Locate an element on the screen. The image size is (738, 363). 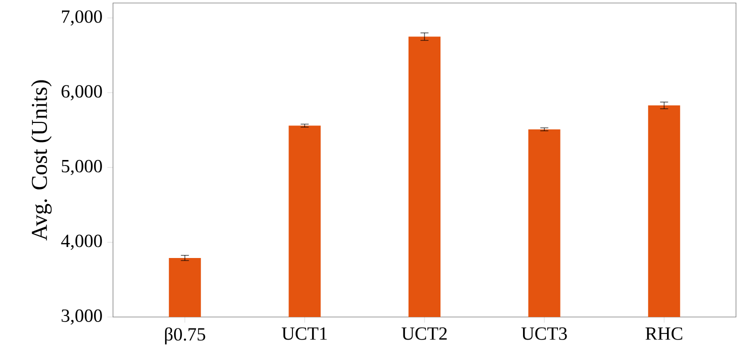
x-tick-label: UCT2 is located at coordinates (424, 333).